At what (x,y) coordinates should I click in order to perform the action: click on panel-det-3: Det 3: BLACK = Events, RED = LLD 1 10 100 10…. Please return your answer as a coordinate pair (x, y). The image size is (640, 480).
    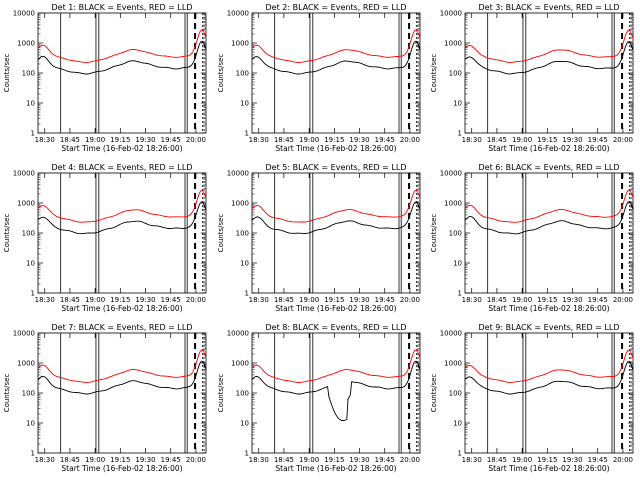
    Looking at the image, I should click on (532, 78).